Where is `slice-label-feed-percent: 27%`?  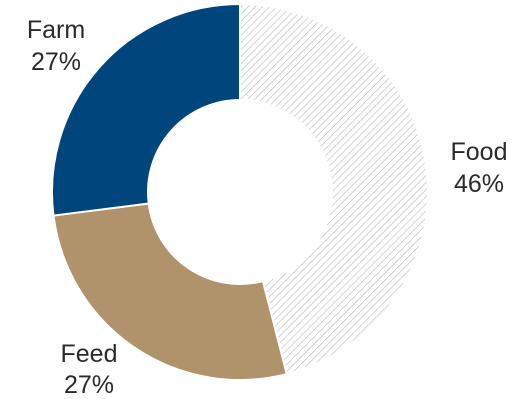 slice-label-feed-percent: 27% is located at coordinates (89, 385).